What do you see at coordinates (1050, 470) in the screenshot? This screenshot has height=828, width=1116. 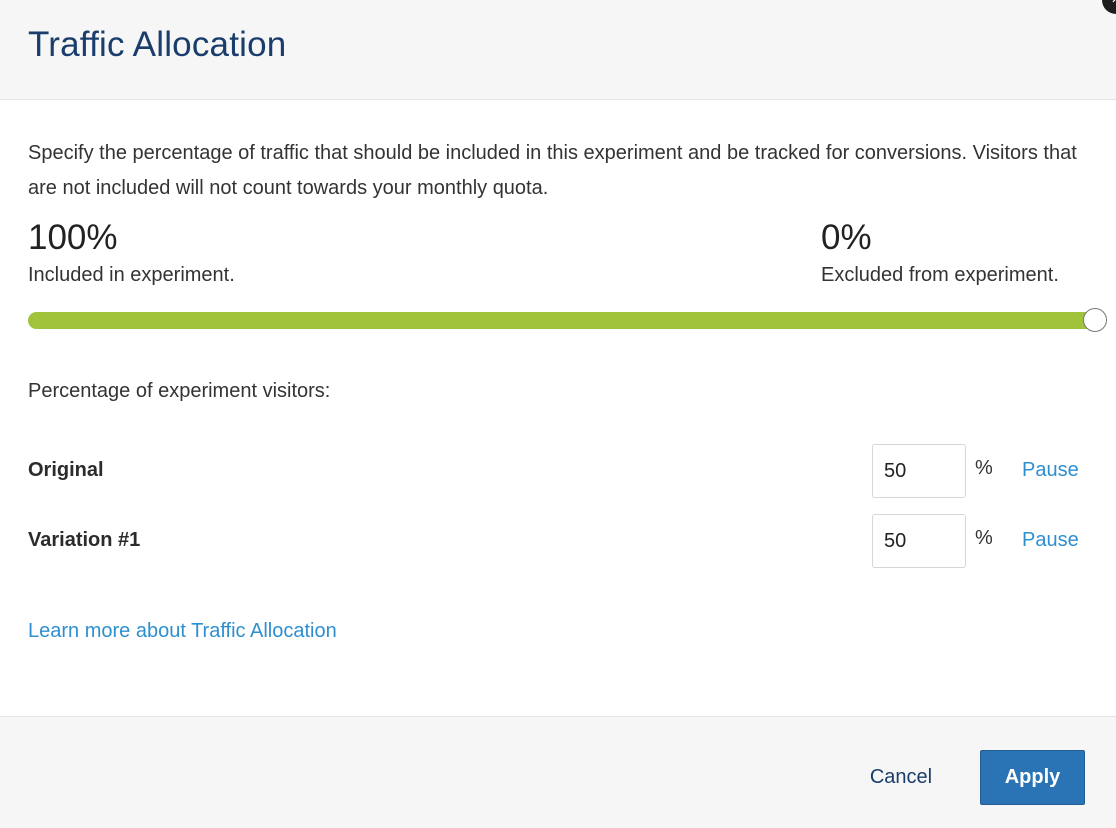 I see `pause-original-link: Pause` at bounding box center [1050, 470].